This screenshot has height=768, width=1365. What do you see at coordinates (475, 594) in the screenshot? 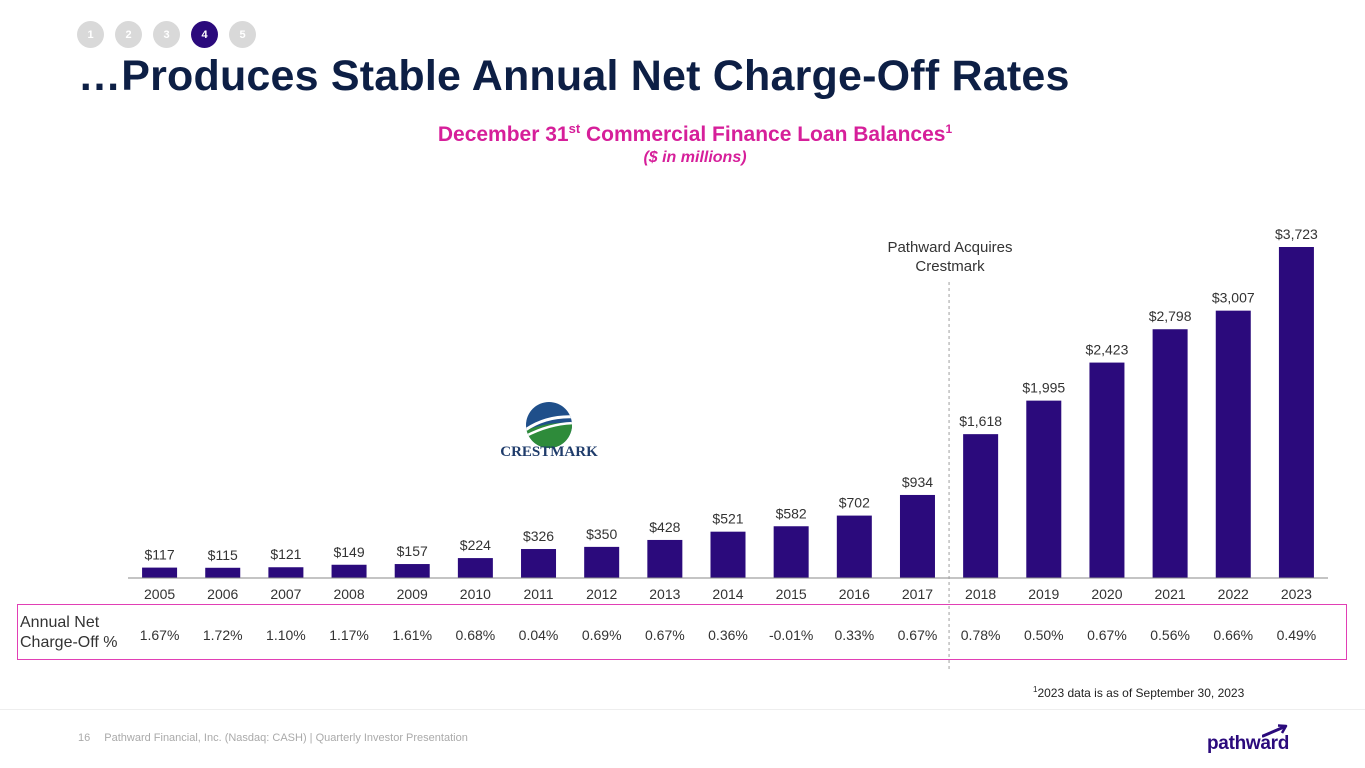
I see `x-tick-2010: 2010` at bounding box center [475, 594].